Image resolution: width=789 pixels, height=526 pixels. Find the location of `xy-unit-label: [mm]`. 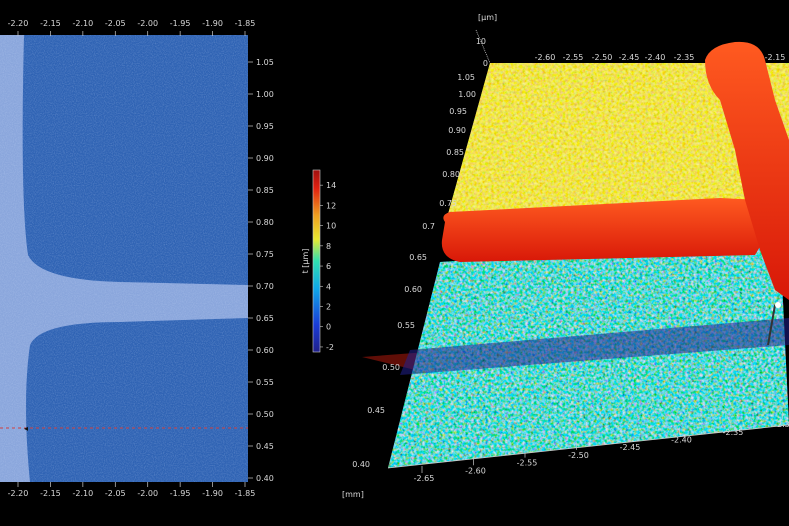

xy-unit-label: [mm] is located at coordinates (353, 494).